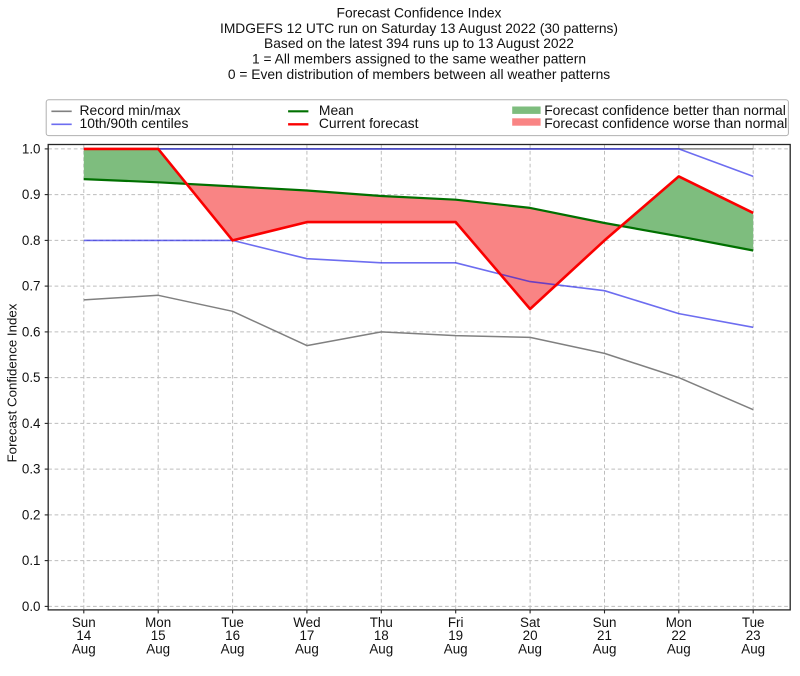 The height and width of the screenshot is (676, 800). I want to click on svg-text: 15, so click(158, 635).